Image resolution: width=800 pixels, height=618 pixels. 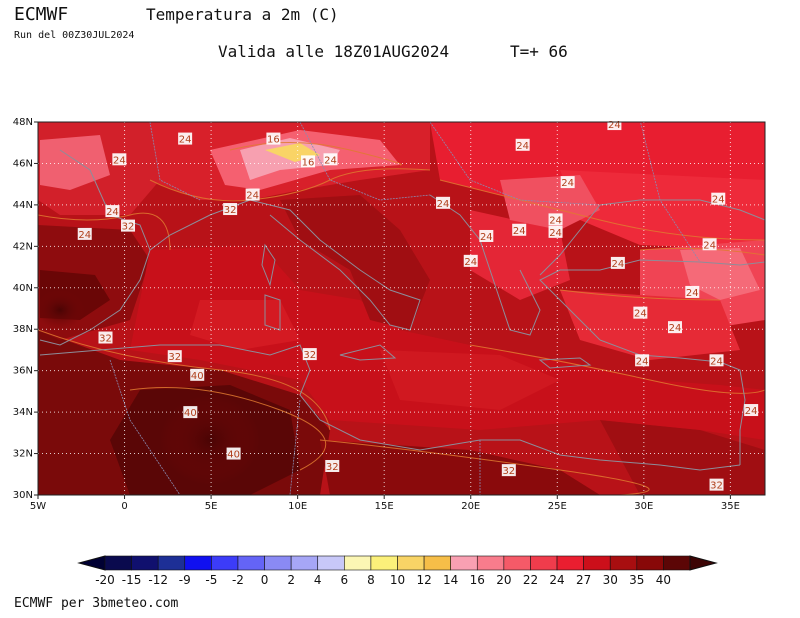 I want to click on chart-title: Temperatura a 2m (C), so click(x=242, y=14).